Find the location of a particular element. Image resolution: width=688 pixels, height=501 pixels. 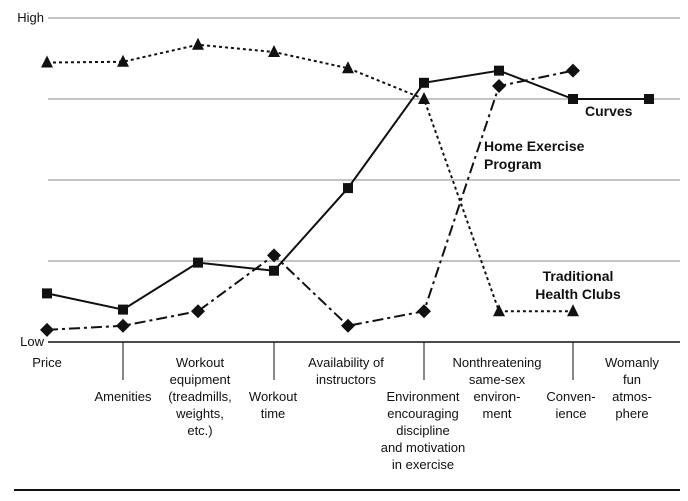

x-axis-category-label: Price is located at coordinates (47, 362).